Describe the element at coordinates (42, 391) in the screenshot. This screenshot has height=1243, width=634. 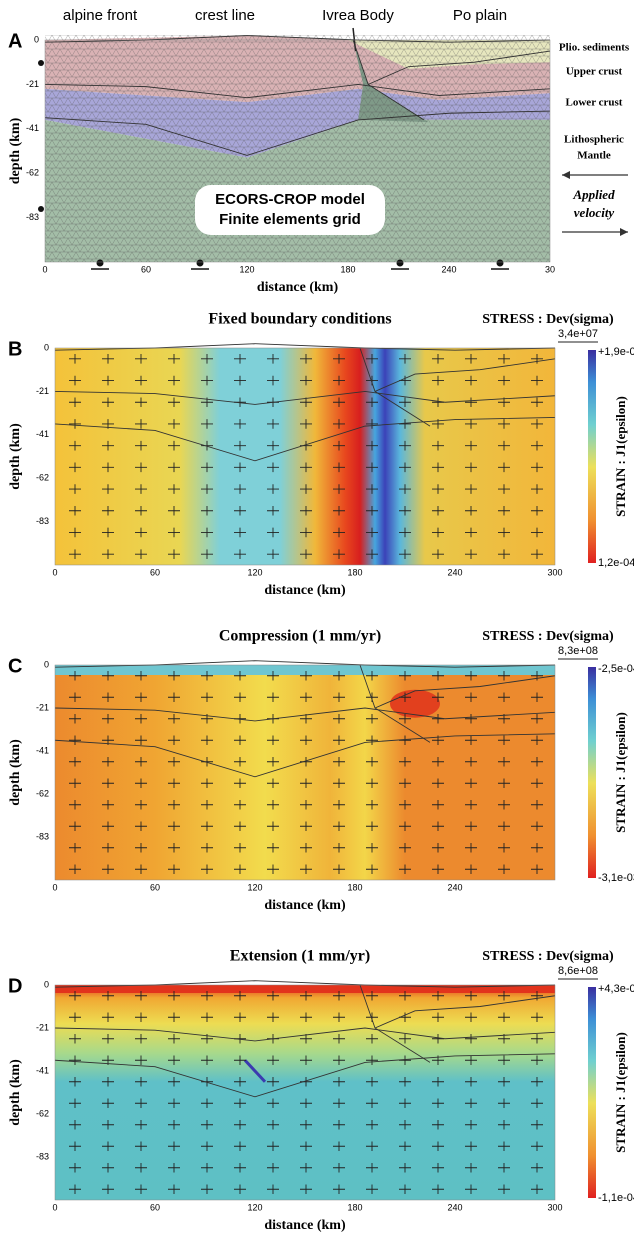
I see `y-tick-label: -21` at that location.